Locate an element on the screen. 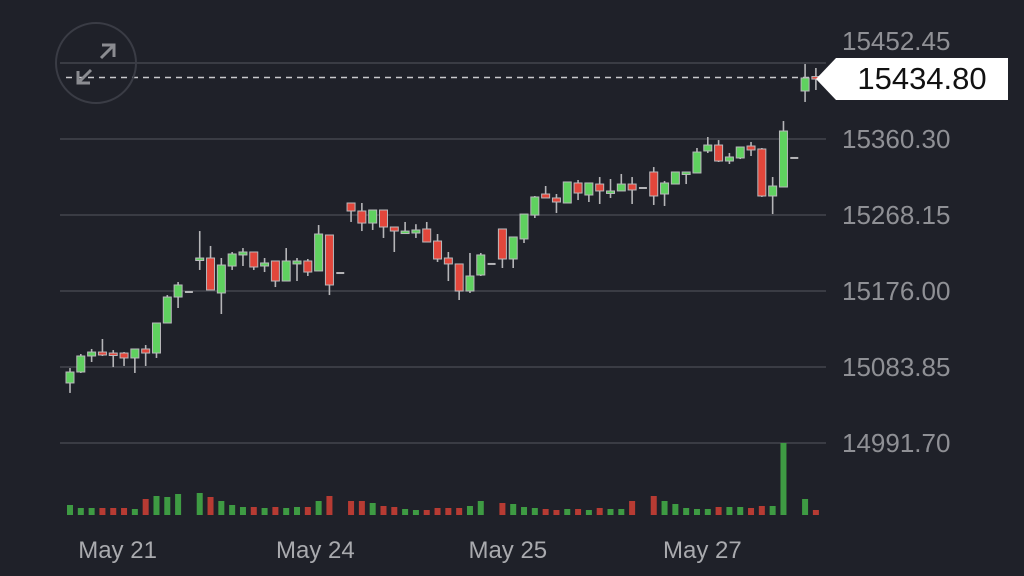 This screenshot has width=1024, height=576. x-tick-label: May 25 is located at coordinates (508, 550).